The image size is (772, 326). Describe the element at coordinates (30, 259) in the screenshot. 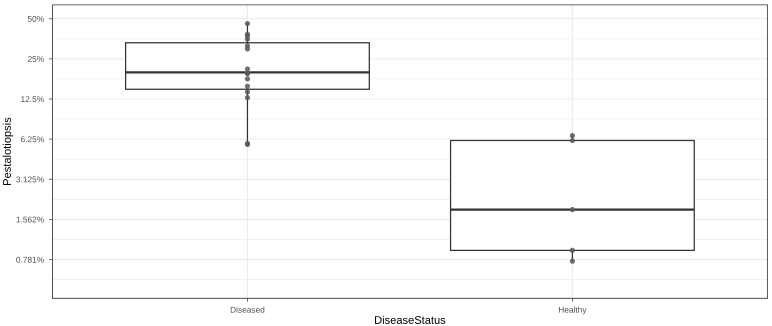

I see `y-tick-label: 0.781%` at that location.